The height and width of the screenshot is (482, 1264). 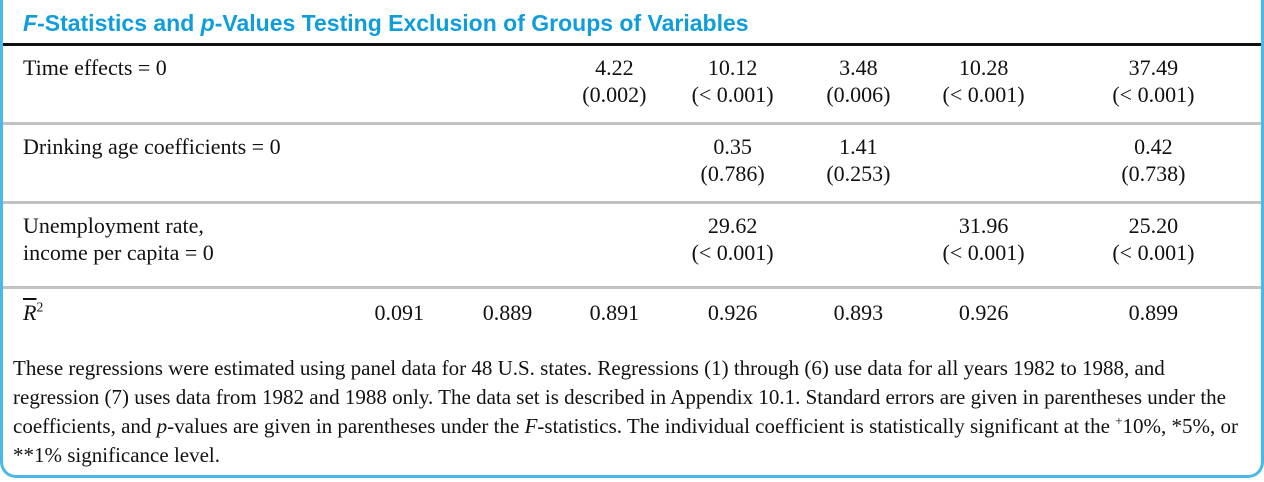 I want to click on stat-cell: 0.893, so click(x=859, y=312).